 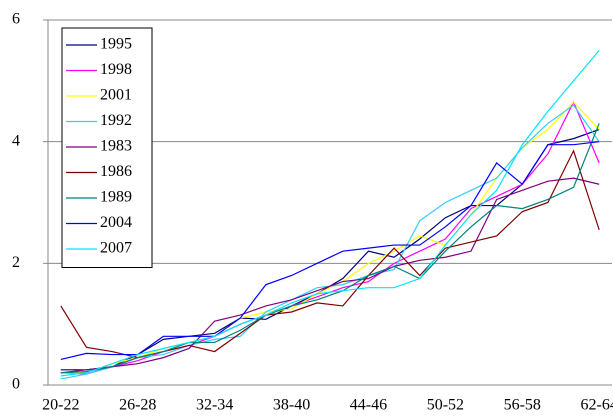 I want to click on legend-box, so click(x=107, y=147).